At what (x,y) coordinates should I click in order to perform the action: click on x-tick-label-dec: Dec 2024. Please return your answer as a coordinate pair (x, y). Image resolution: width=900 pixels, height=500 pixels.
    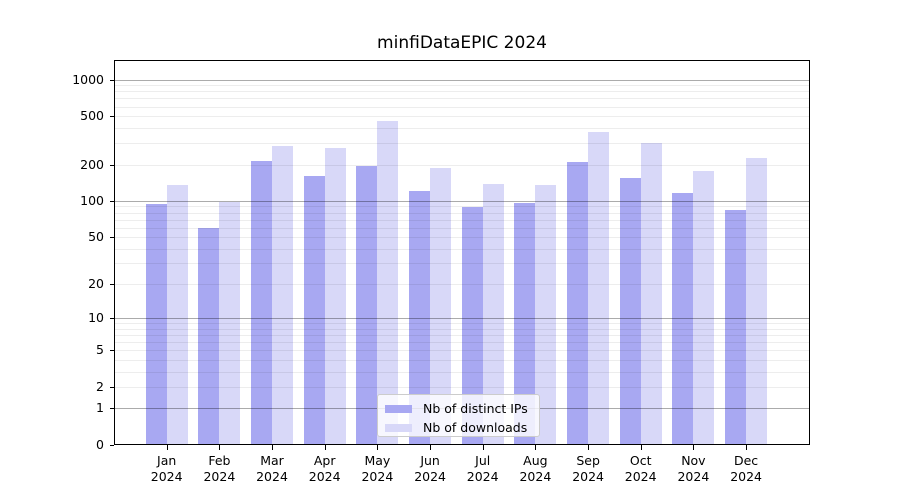
    Looking at the image, I should click on (746, 468).